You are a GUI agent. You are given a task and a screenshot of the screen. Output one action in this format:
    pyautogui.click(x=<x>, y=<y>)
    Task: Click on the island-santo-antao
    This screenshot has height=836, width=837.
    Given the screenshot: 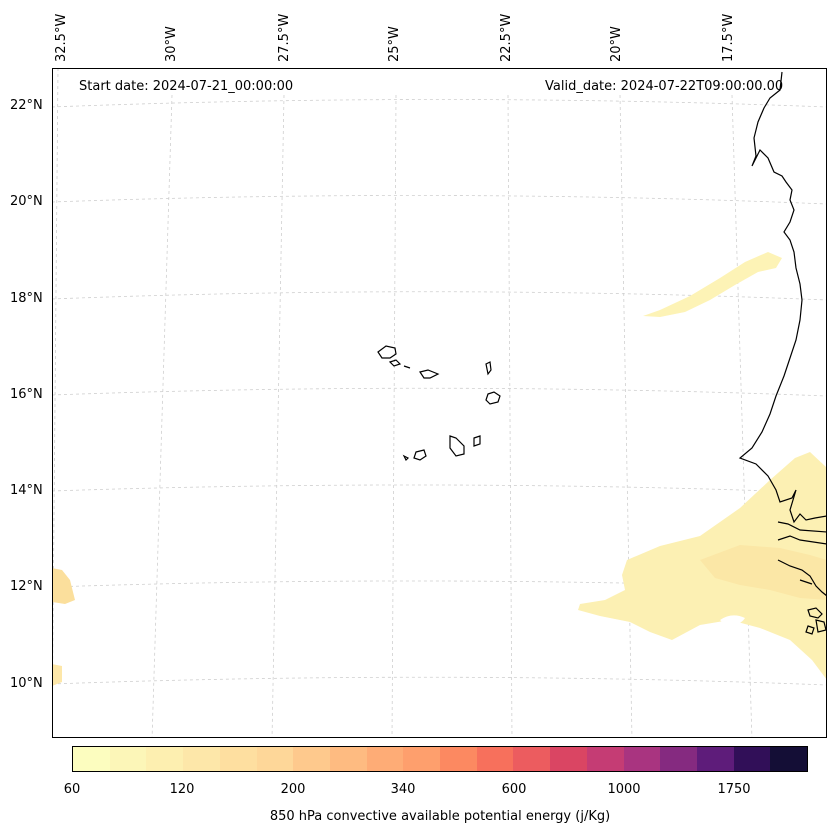 What is the action you would take?
    pyautogui.click(x=387, y=352)
    